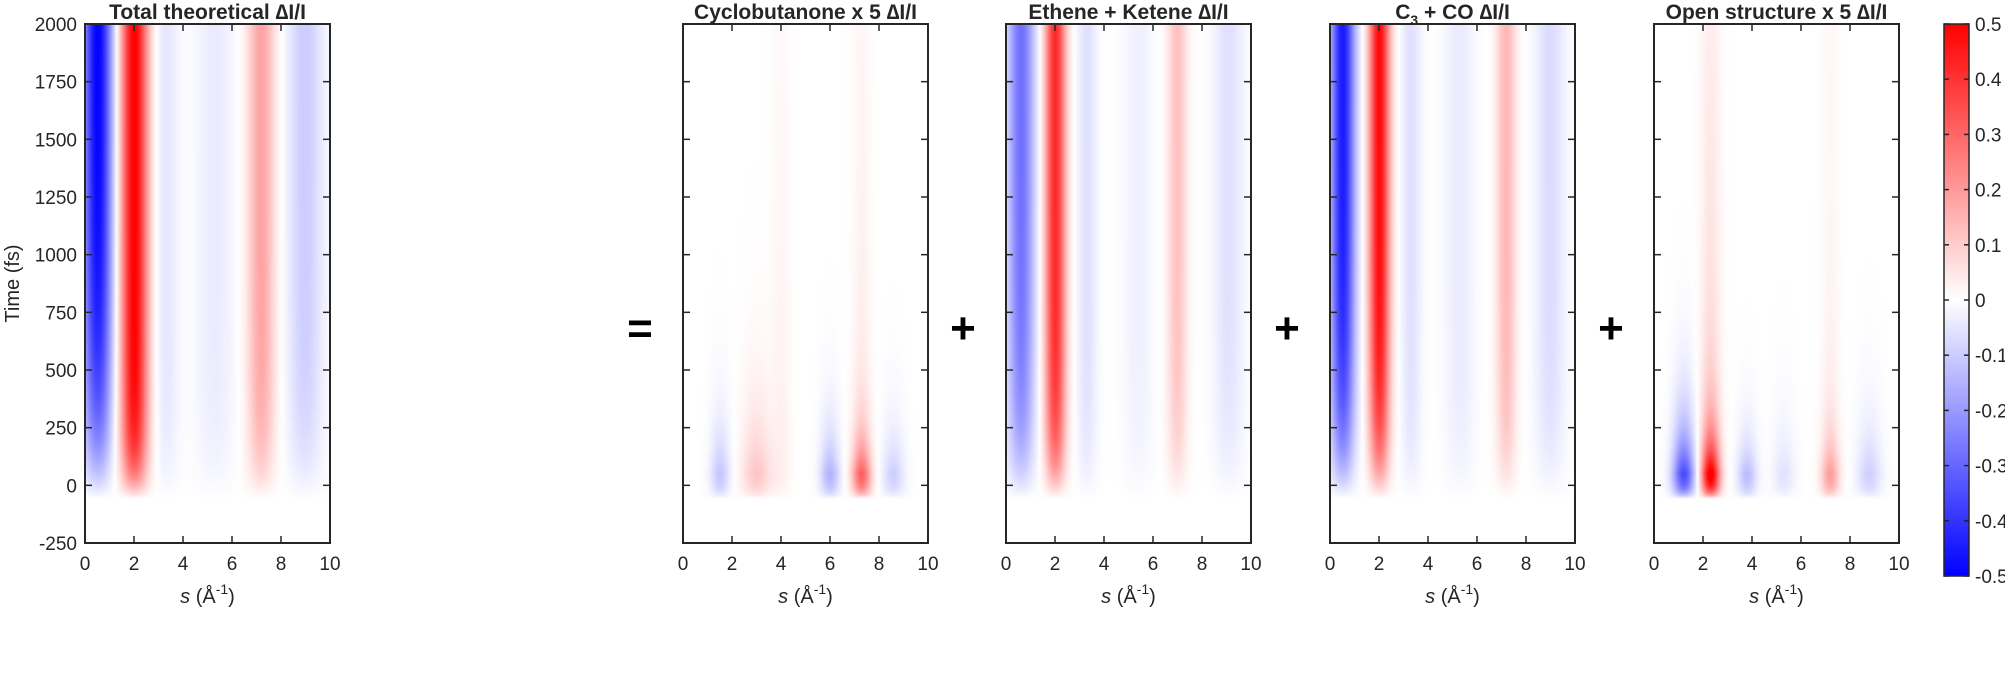  I want to click on panel-title: Open structure x 5 ∆I/I, so click(1777, 12).